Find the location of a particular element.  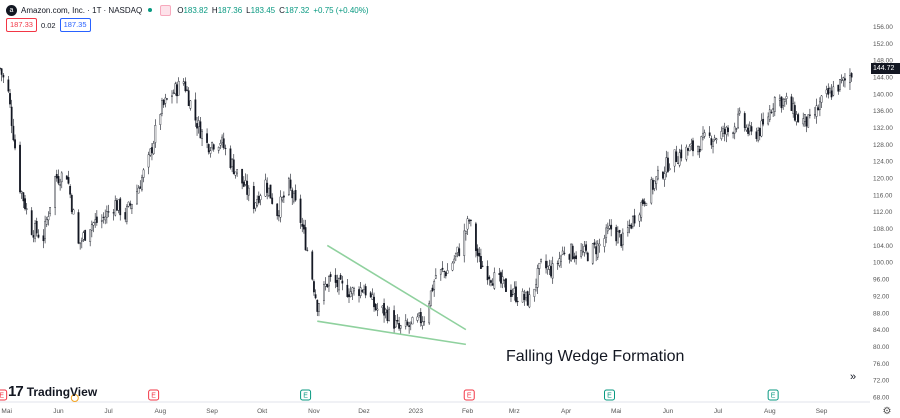

trade-prices: 187.33 0.02 187.35 is located at coordinates (48, 25).